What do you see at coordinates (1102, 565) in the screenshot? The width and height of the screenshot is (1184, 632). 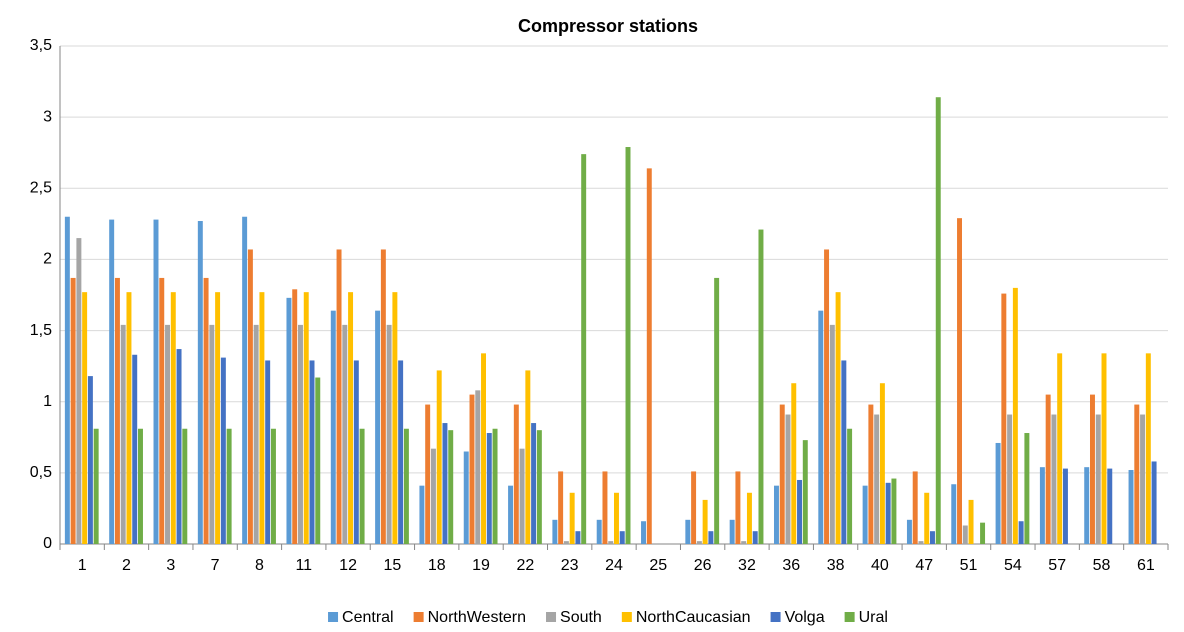 I see `x-tick-label: 58` at bounding box center [1102, 565].